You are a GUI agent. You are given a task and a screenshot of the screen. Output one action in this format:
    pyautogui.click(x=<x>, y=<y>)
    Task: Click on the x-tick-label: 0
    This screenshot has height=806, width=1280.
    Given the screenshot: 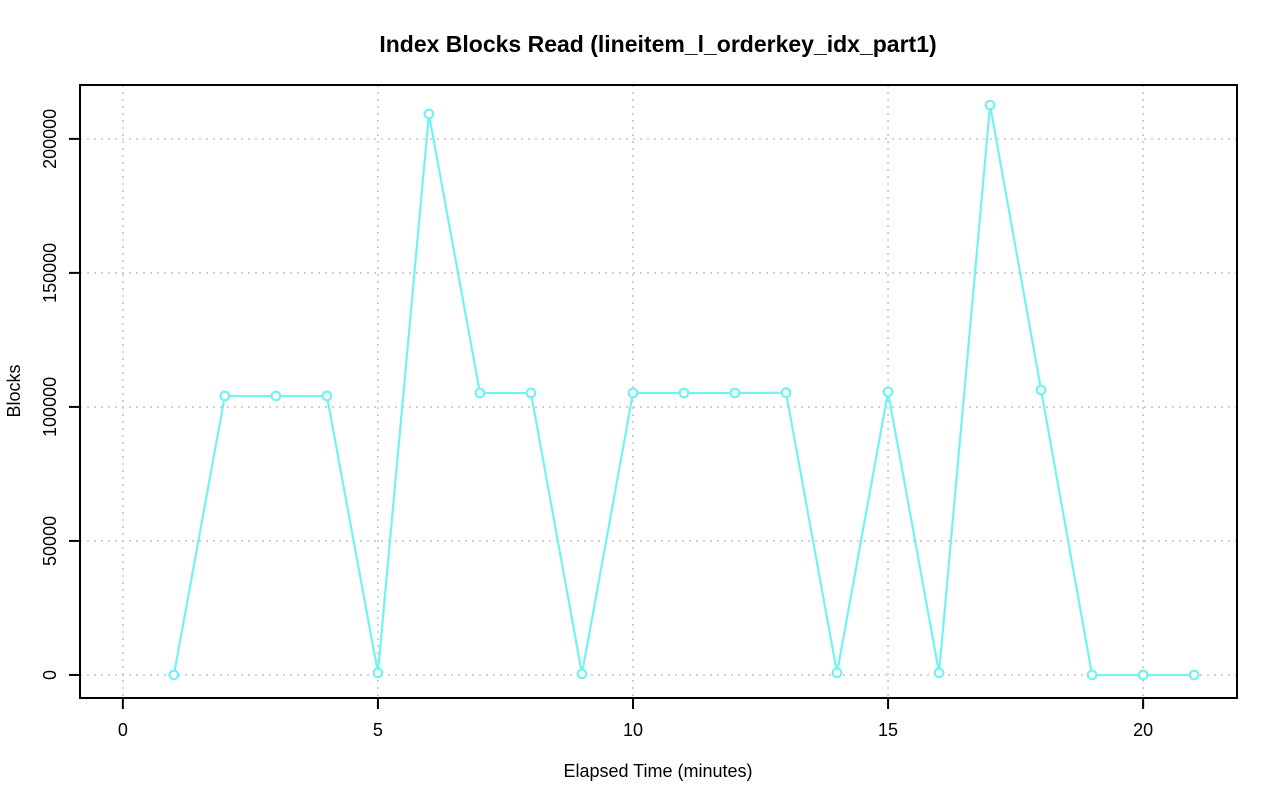 What is the action you would take?
    pyautogui.click(x=123, y=730)
    